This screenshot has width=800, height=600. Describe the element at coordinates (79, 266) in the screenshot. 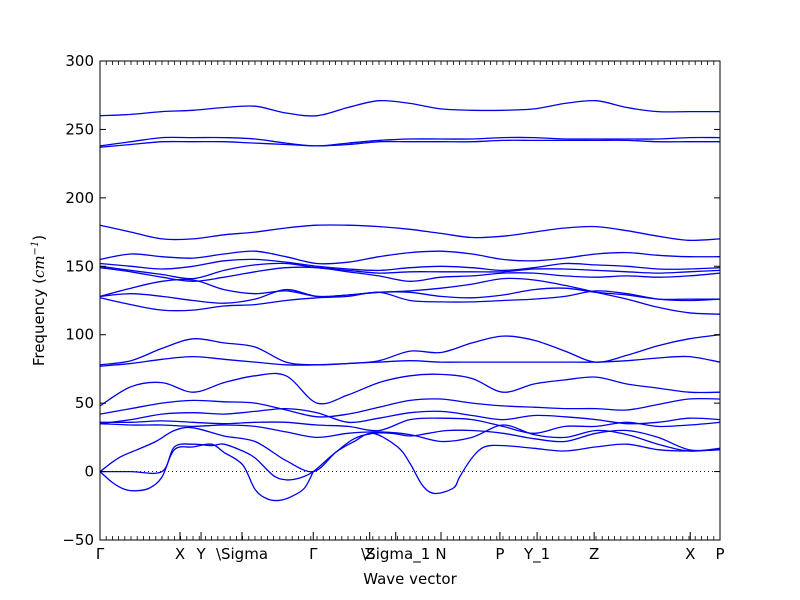

I see `y-tick-label: 150` at that location.